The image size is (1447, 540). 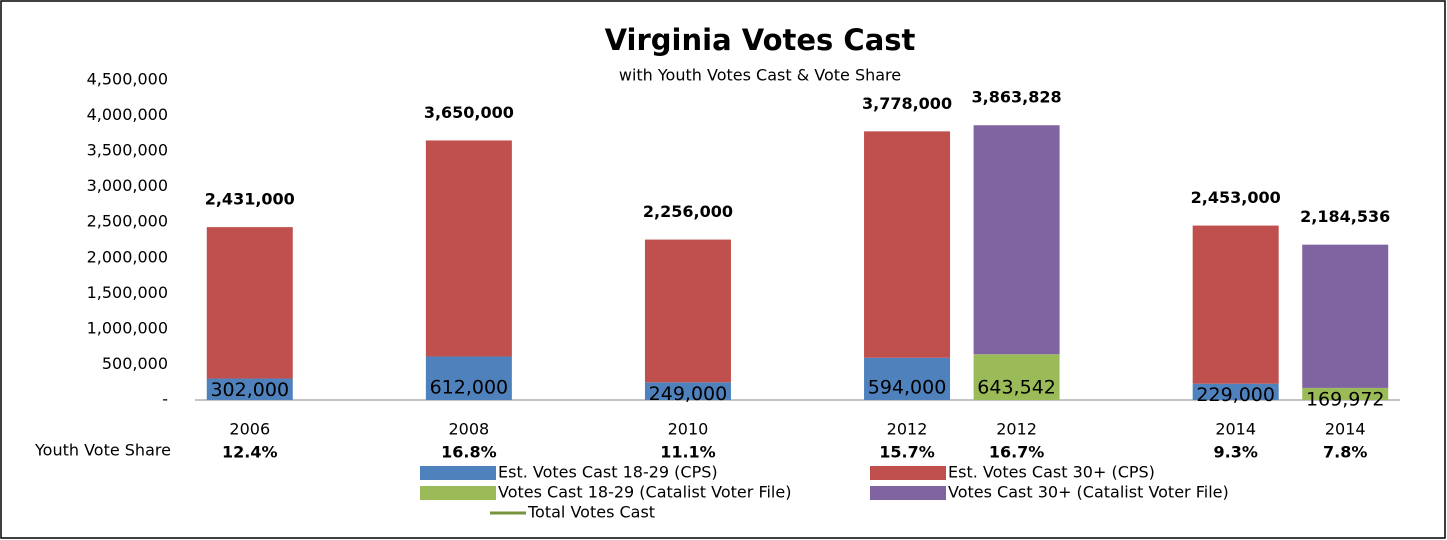 What do you see at coordinates (1345, 452) in the screenshot?
I see `share-label: 7.8%` at bounding box center [1345, 452].